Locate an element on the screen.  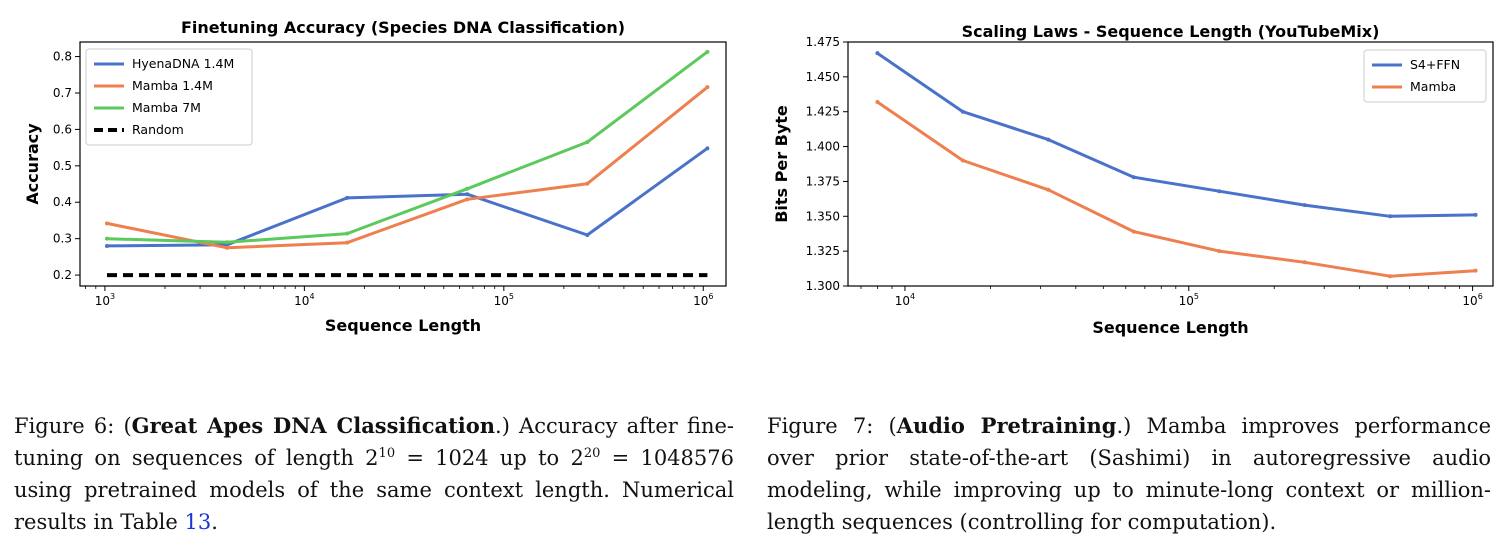
caption-6-sup-2: 20 is located at coordinates (592, 453).